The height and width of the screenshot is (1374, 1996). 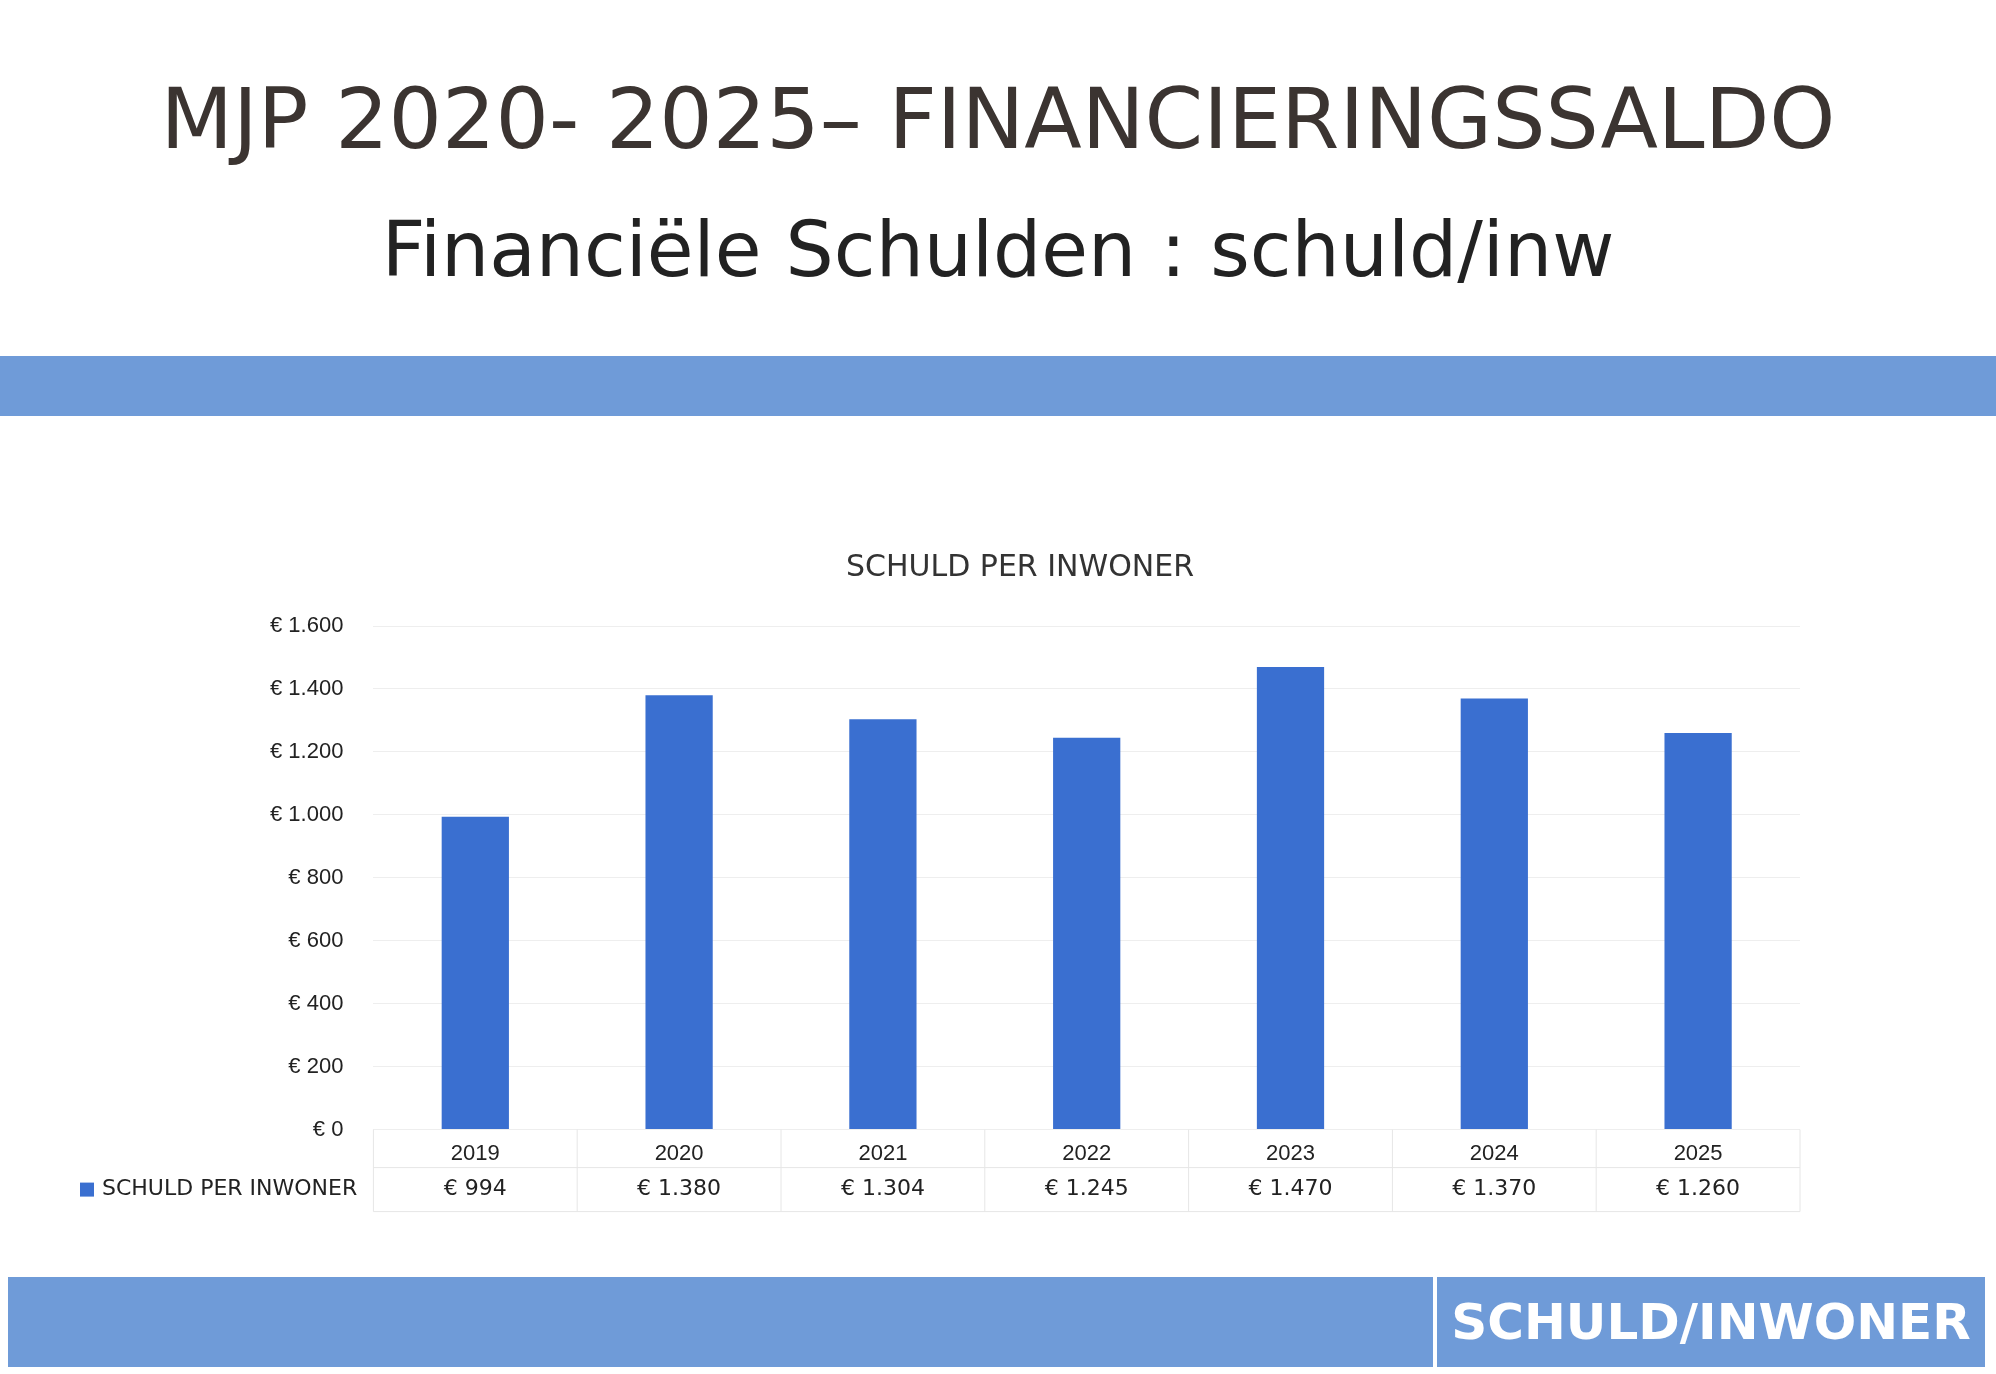 I want to click on y-tick-label: € 1.200, so click(x=307, y=750).